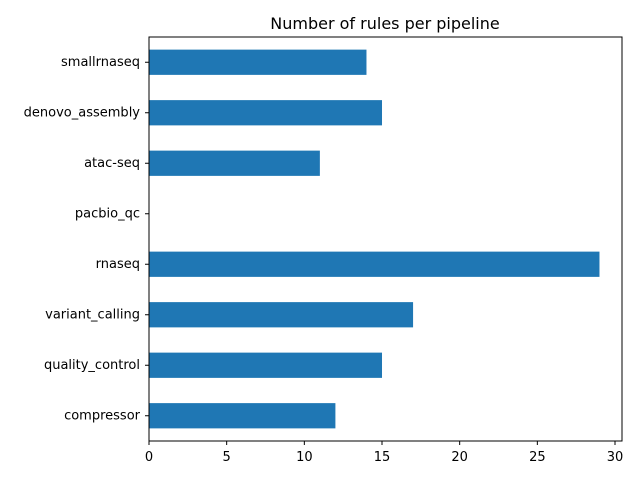 Image resolution: width=640 pixels, height=480 pixels. I want to click on bar-rnaseq, so click(374, 264).